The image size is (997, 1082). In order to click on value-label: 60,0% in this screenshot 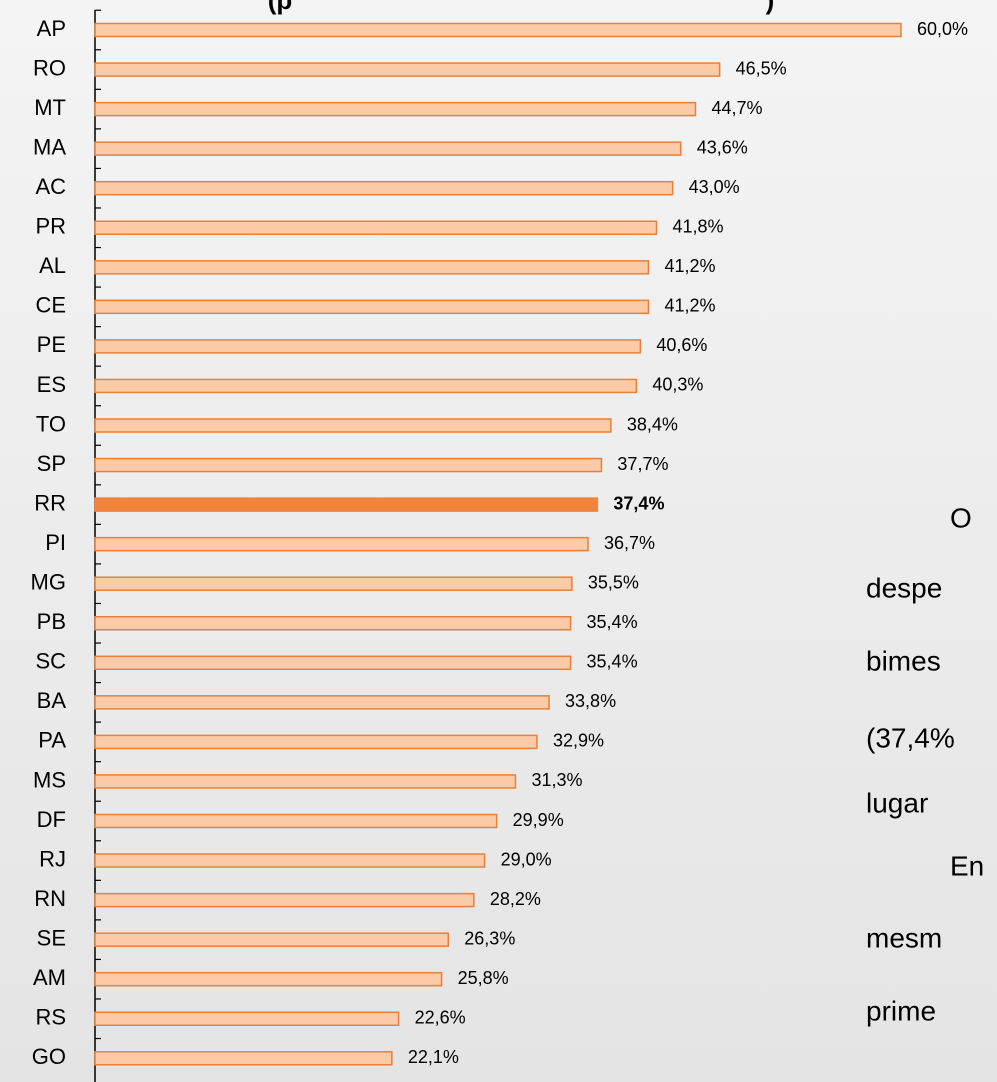, I will do `click(942, 29)`.